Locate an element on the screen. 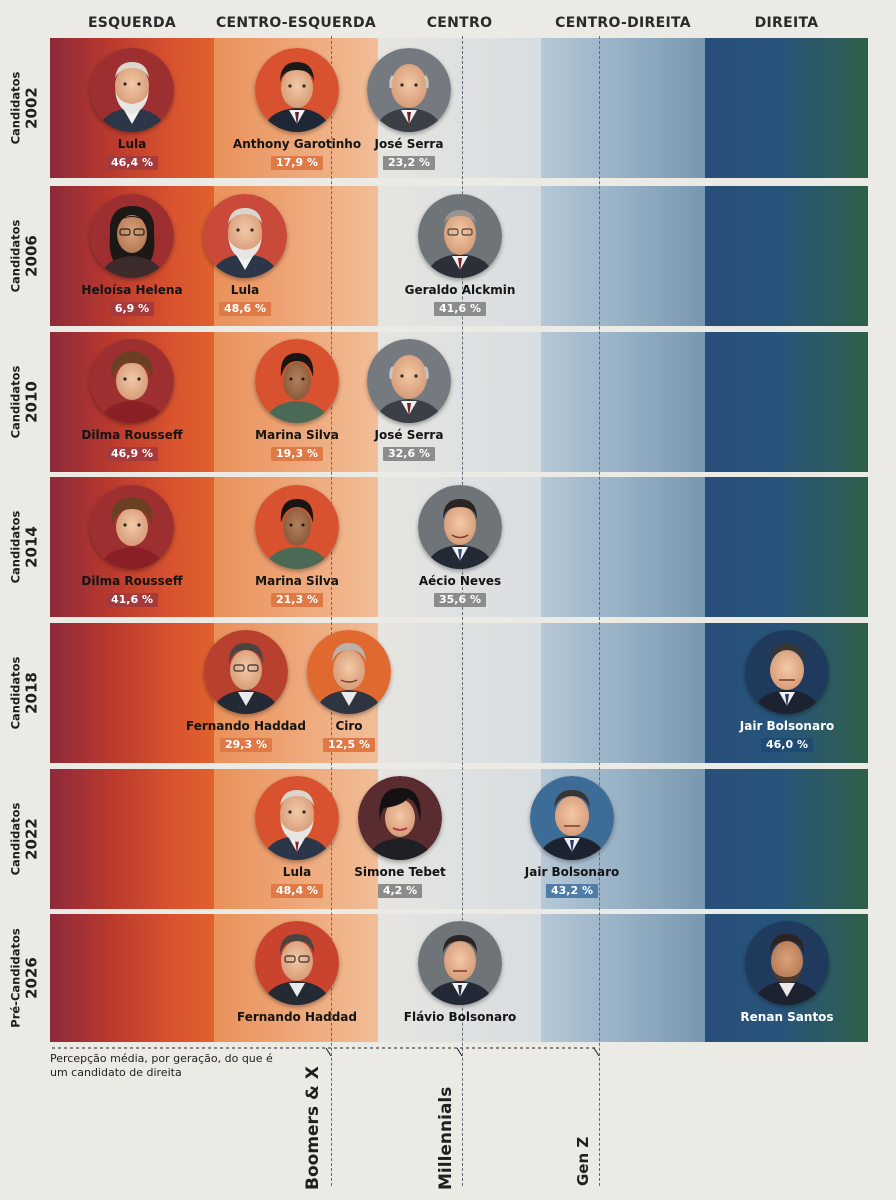 This screenshot has width=896, height=1200. candidate-name: Aécio Neves is located at coordinates (460, 581).